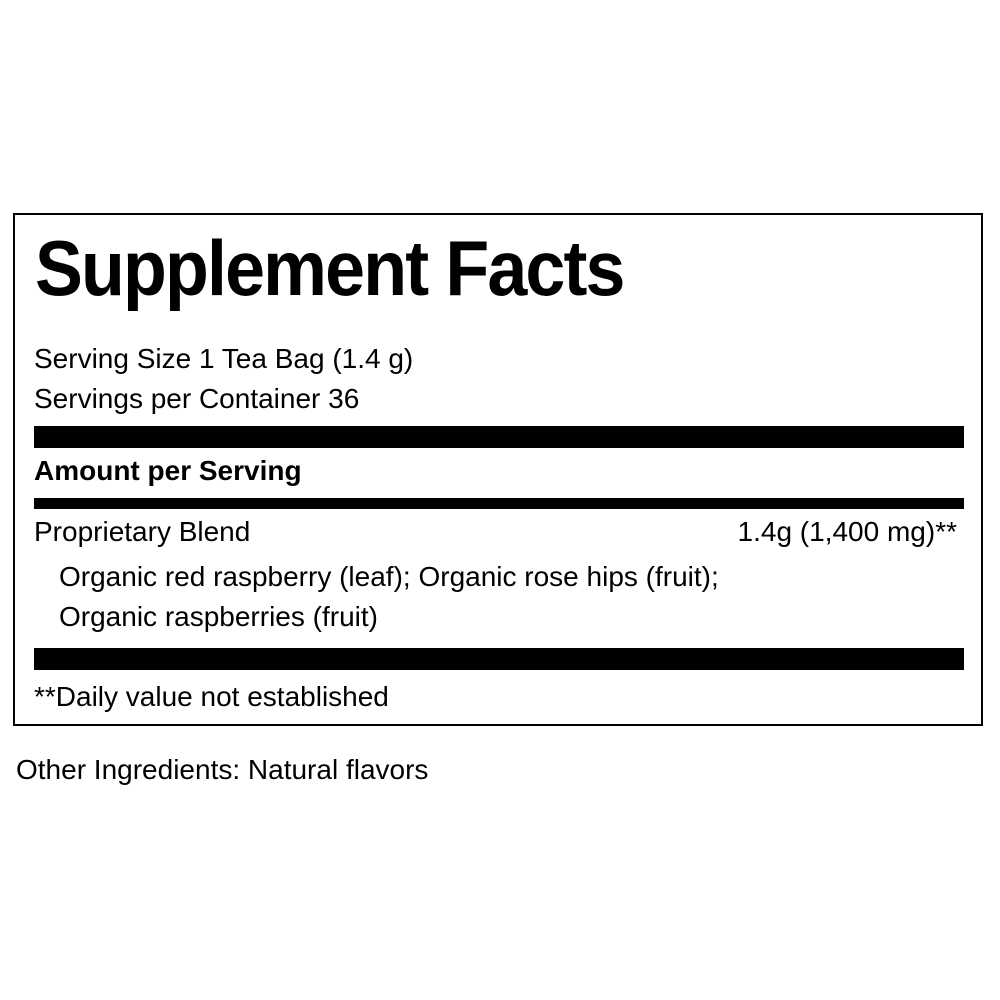  Describe the element at coordinates (224, 358) in the screenshot. I see `serving-size: Serving Size 1 Tea Bag (1.4 g)` at that location.